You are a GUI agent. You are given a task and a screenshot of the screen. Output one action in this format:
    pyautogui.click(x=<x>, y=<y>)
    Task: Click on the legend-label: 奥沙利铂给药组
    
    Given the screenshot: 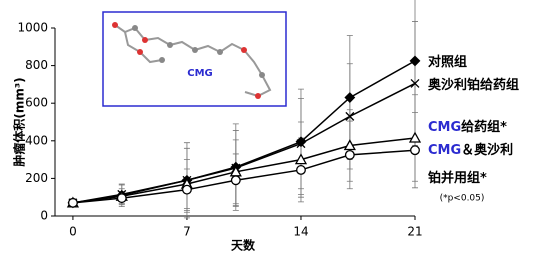 What is the action you would take?
    pyautogui.click(x=473, y=85)
    